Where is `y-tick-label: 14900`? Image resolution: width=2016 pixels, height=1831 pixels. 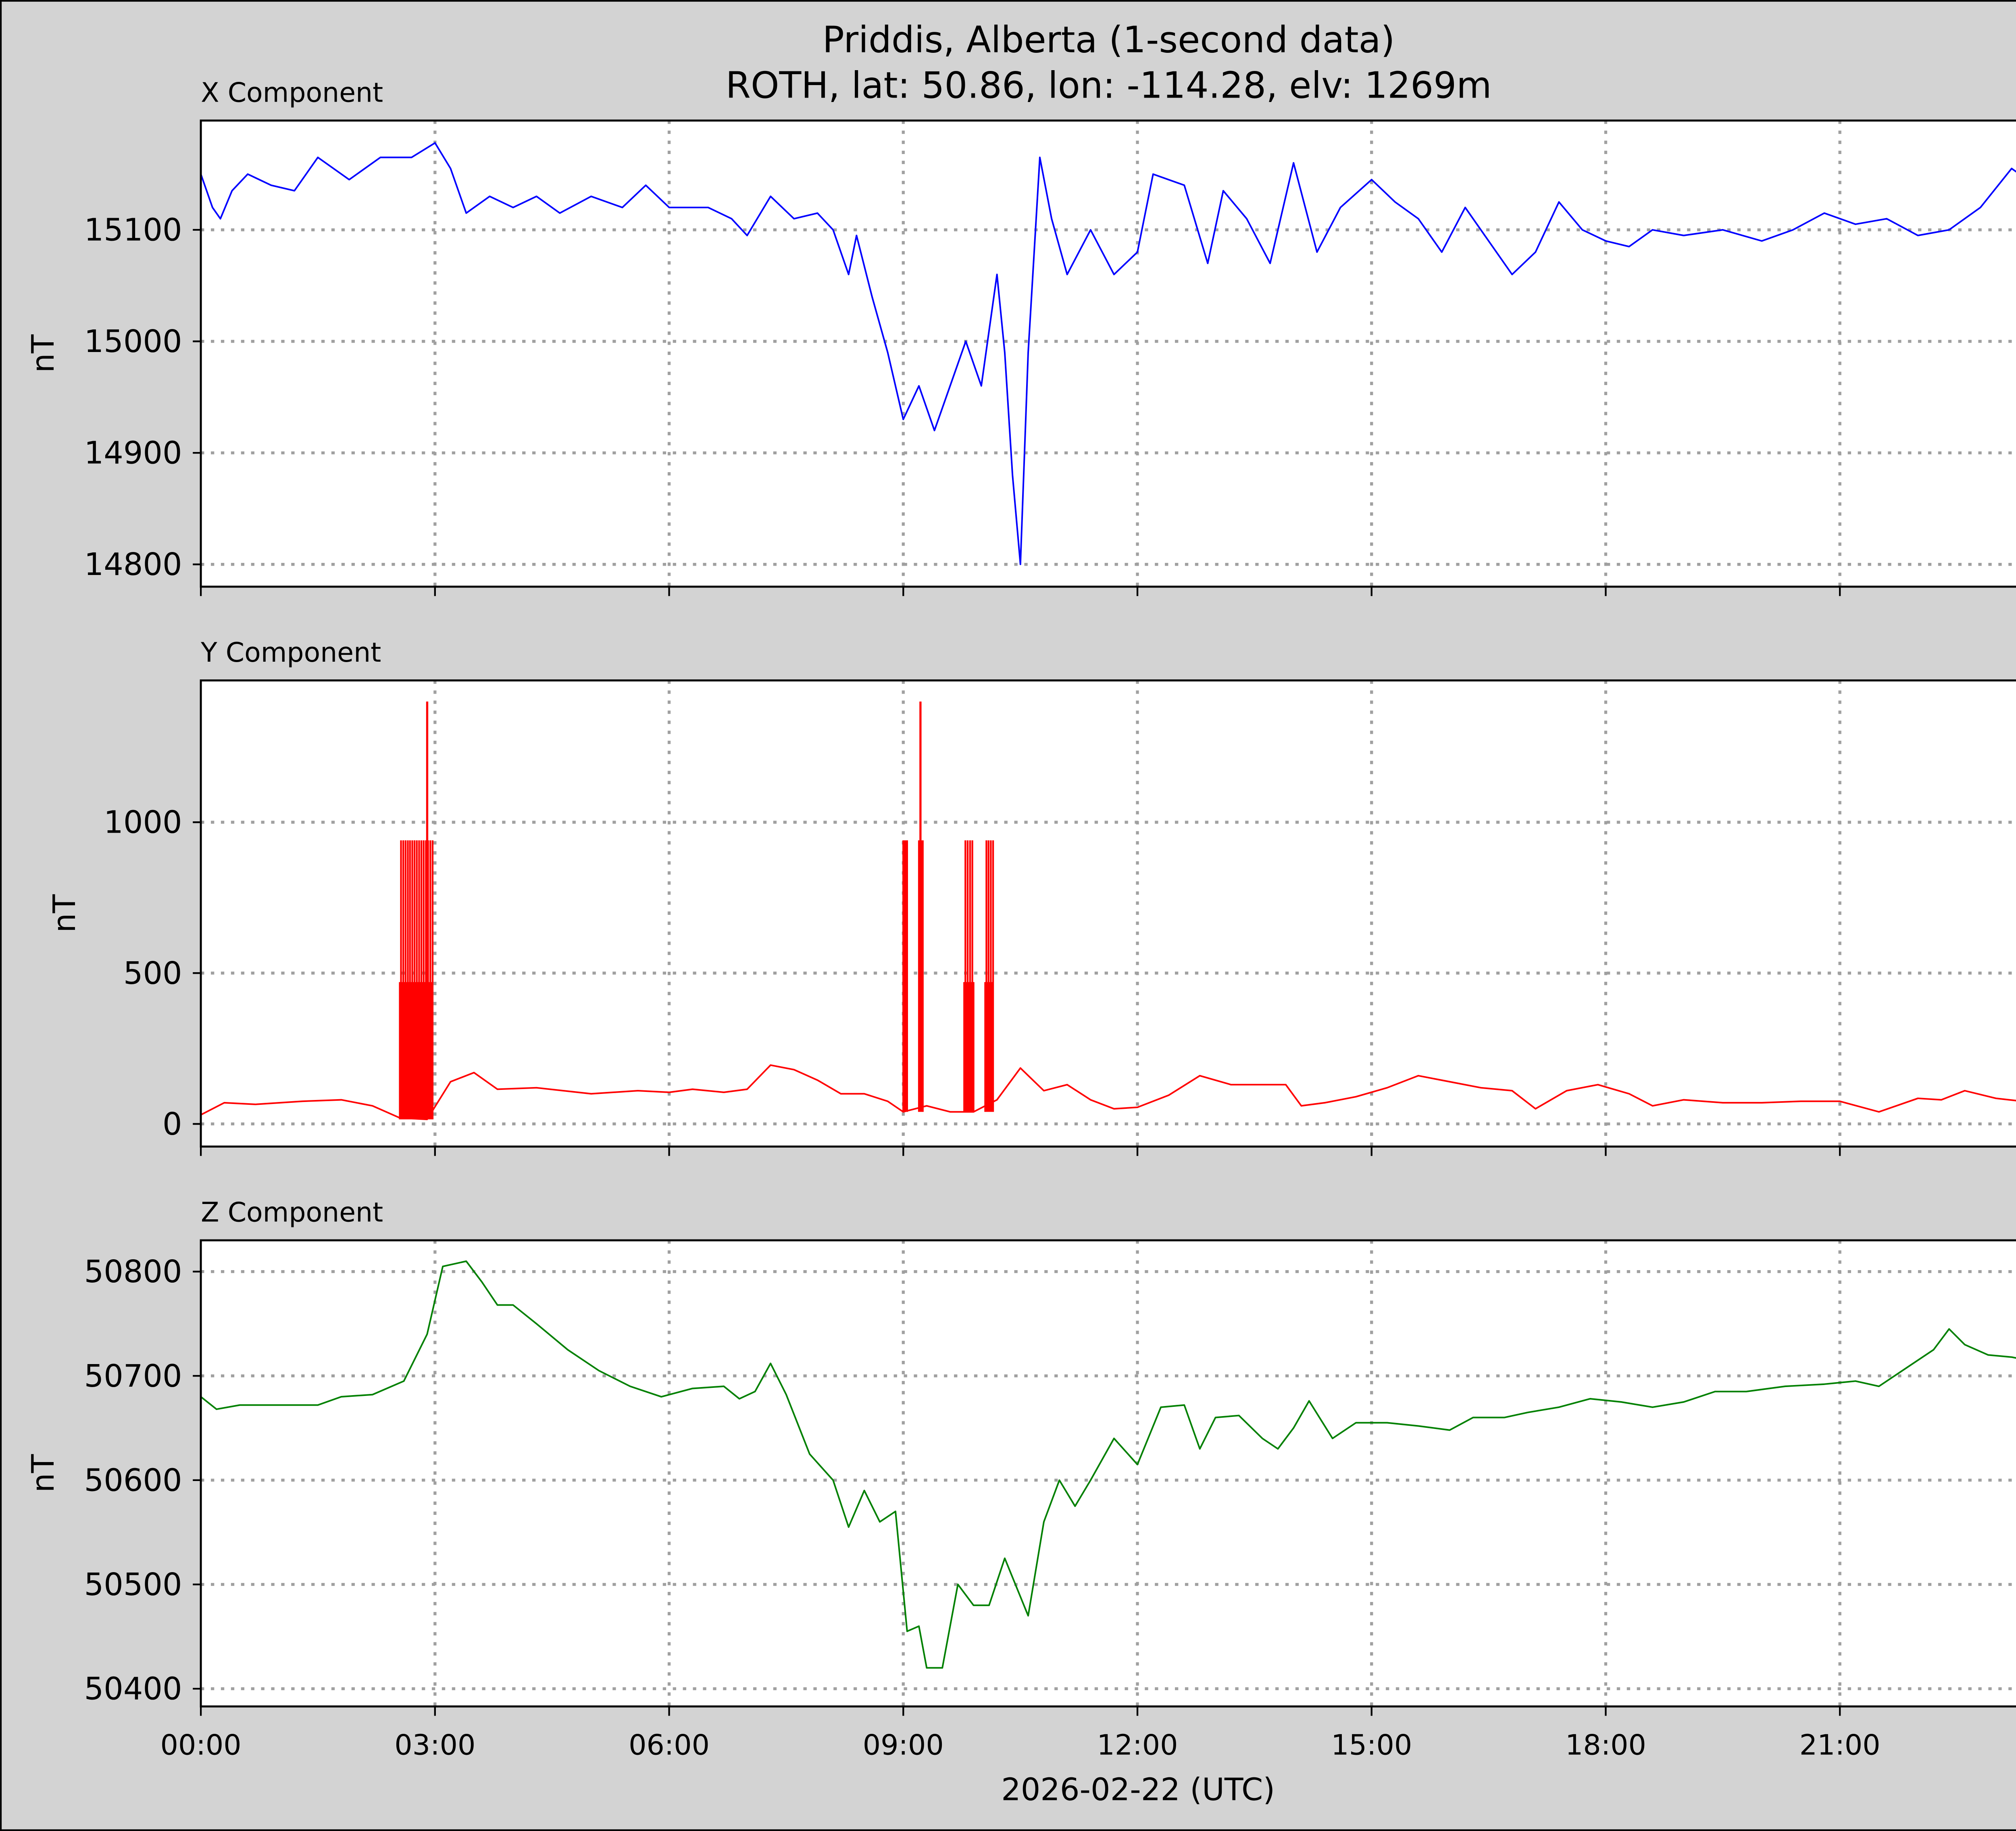
y-tick-label: 14900 is located at coordinates (133, 453).